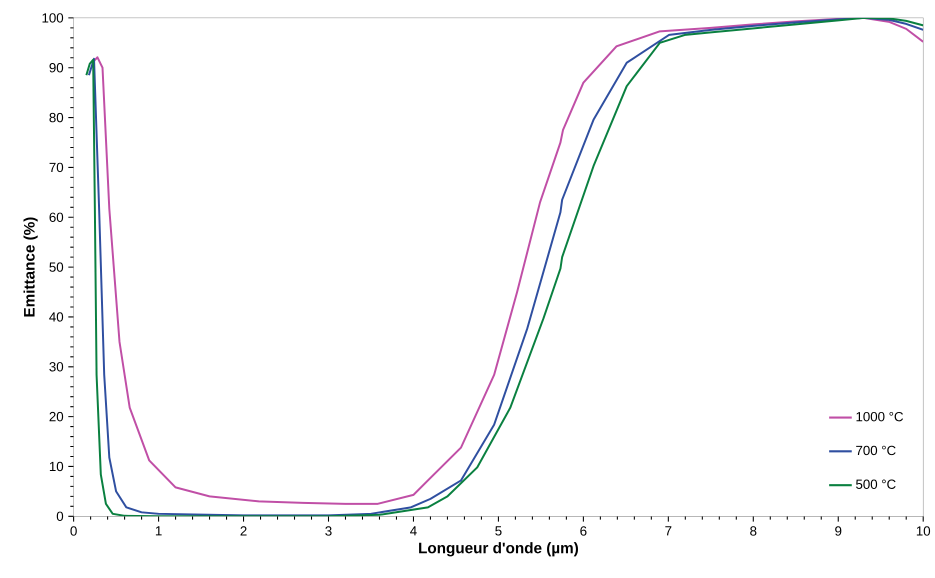 The width and height of the screenshot is (935, 578). What do you see at coordinates (57, 467) in the screenshot?
I see `y-tick-label: 10` at bounding box center [57, 467].